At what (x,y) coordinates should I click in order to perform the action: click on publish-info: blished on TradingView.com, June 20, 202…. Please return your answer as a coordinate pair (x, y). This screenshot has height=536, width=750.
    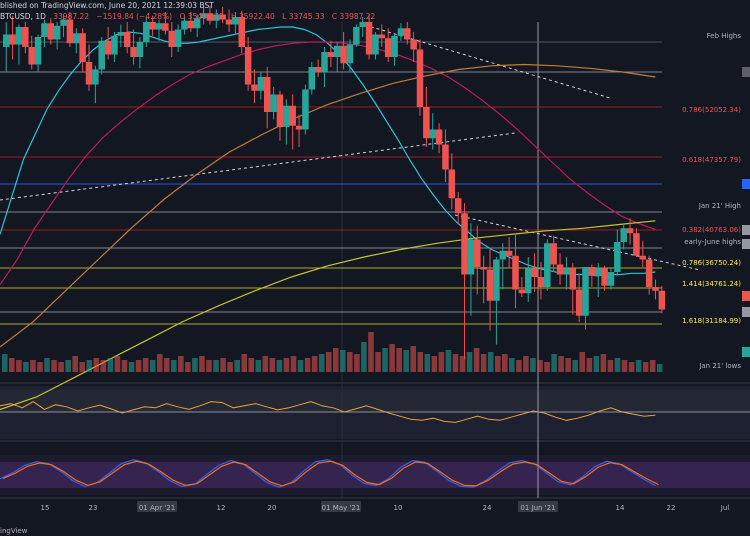
    Looking at the image, I should click on (375, 5).